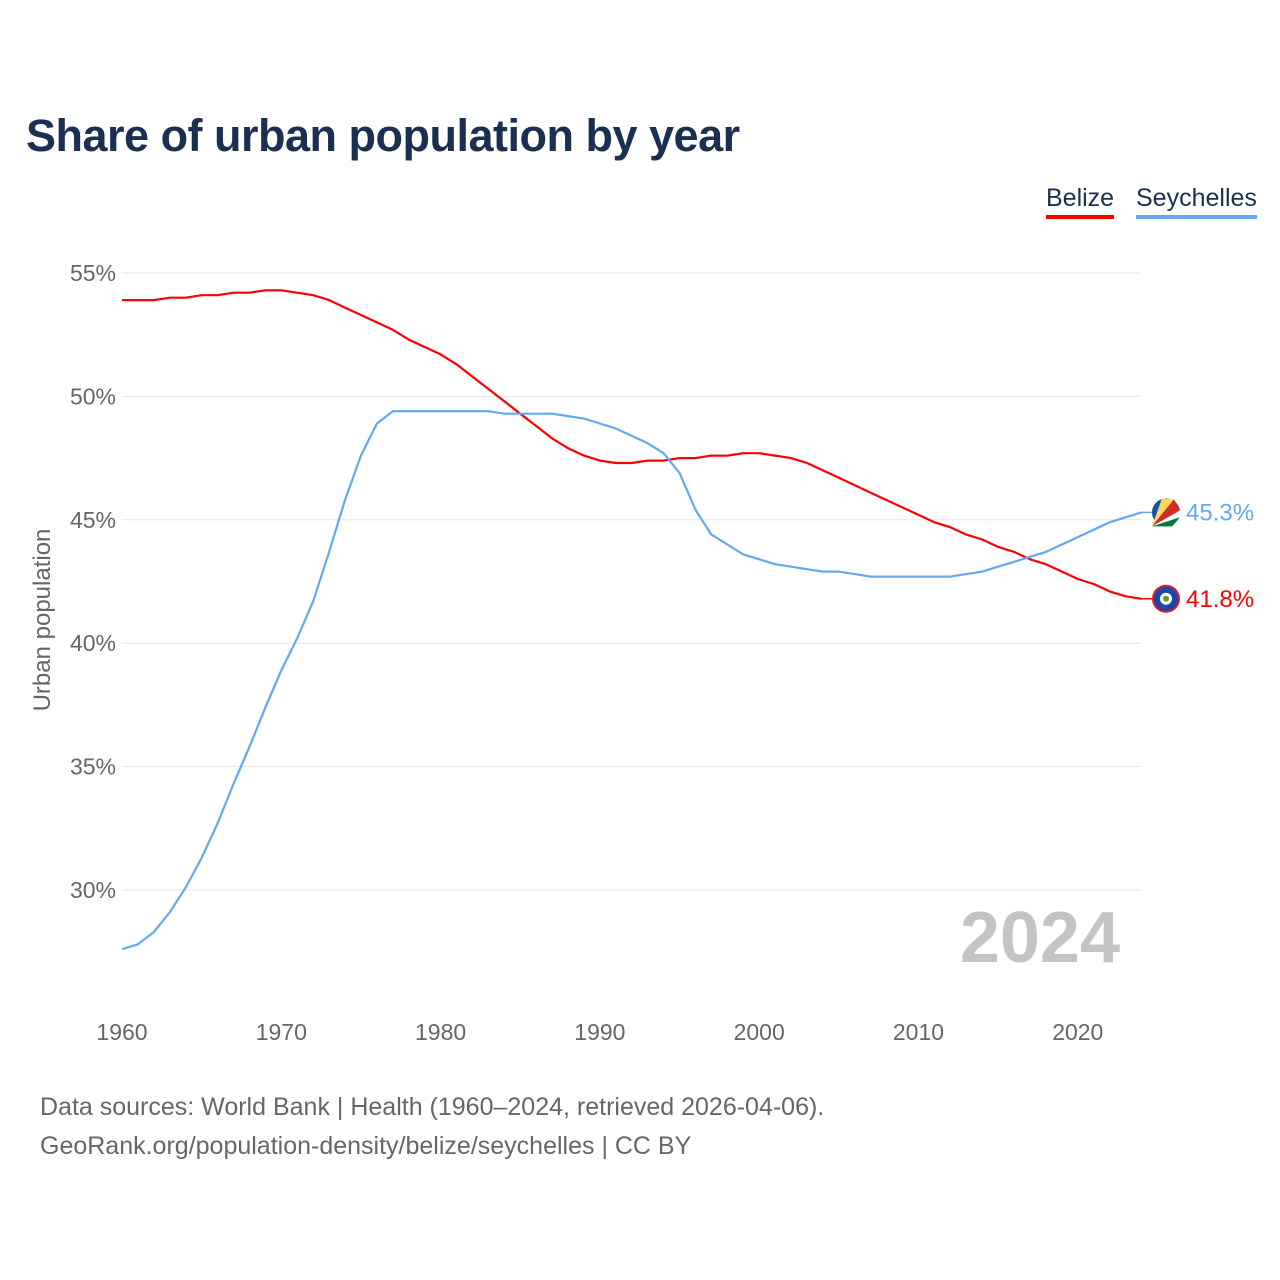  Describe the element at coordinates (1080, 201) in the screenshot. I see `legend-belize: Belize` at that location.